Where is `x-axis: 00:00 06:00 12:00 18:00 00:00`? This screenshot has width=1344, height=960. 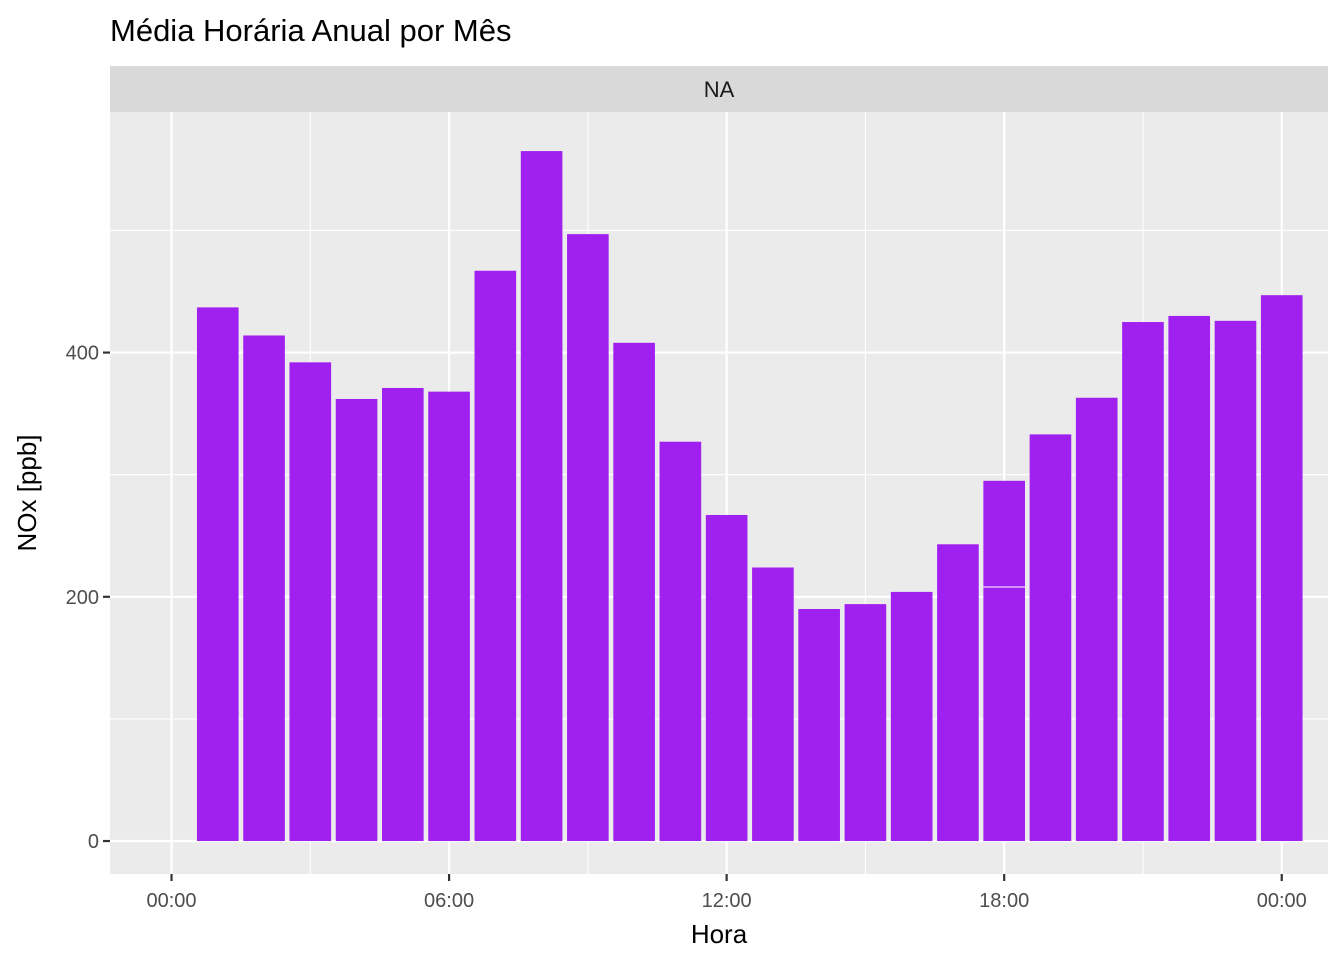 x-axis: 00:00 06:00 12:00 18:00 00:00 is located at coordinates (726, 893).